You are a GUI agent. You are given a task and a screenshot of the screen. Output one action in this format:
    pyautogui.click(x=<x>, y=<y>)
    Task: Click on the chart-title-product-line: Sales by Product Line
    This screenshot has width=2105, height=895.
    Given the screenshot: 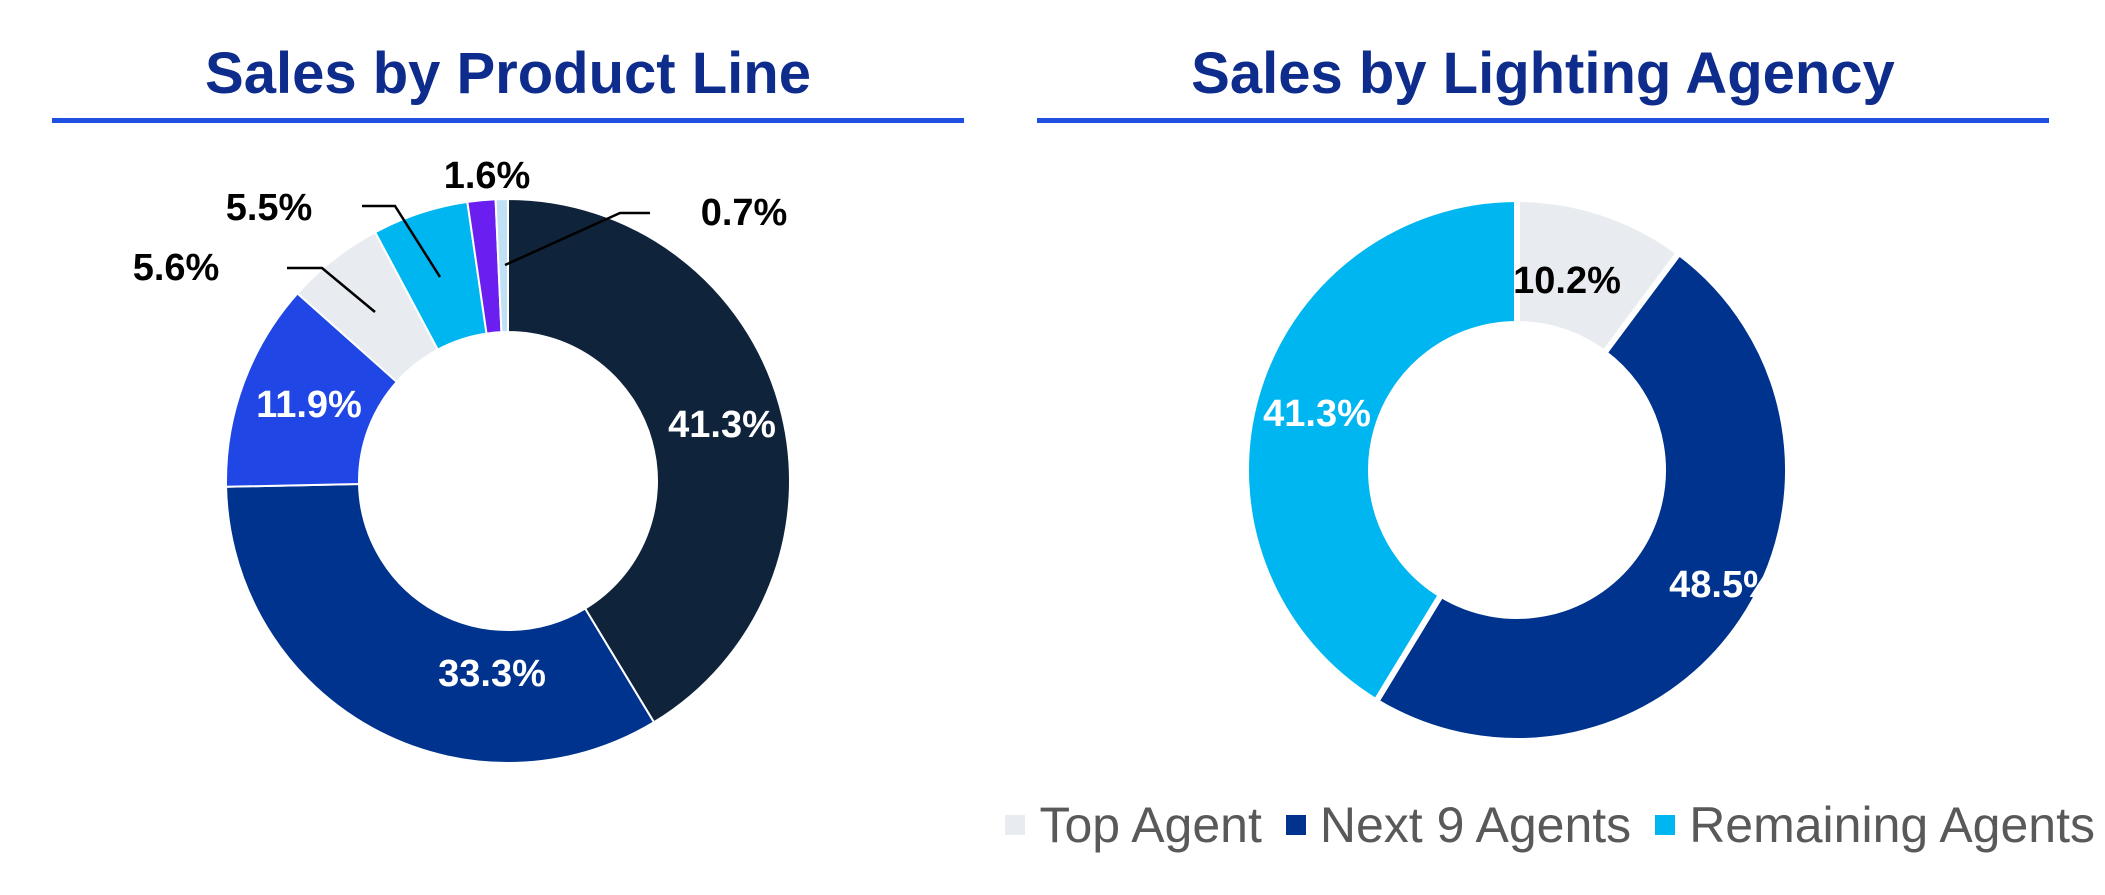 What is the action you would take?
    pyautogui.click(x=508, y=73)
    